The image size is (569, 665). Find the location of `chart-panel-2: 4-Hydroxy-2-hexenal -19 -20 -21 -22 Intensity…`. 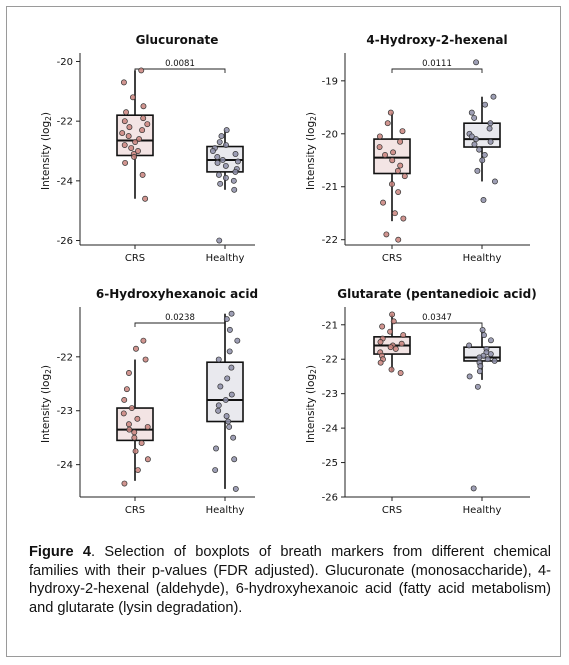

chart-panel-2: 4-Hydroxy-2-hexenal -19 -20 -21 -22 Intensity… is located at coordinates (417, 148).